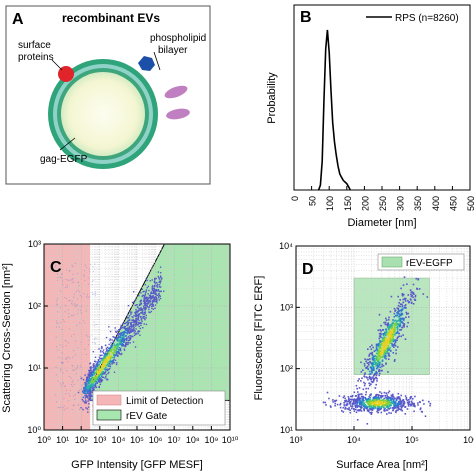 The height and width of the screenshot is (474, 474). Describe the element at coordinates (159, 408) in the screenshot. I see `panel-c-legend: Limit of Detection rEV Gate` at that location.